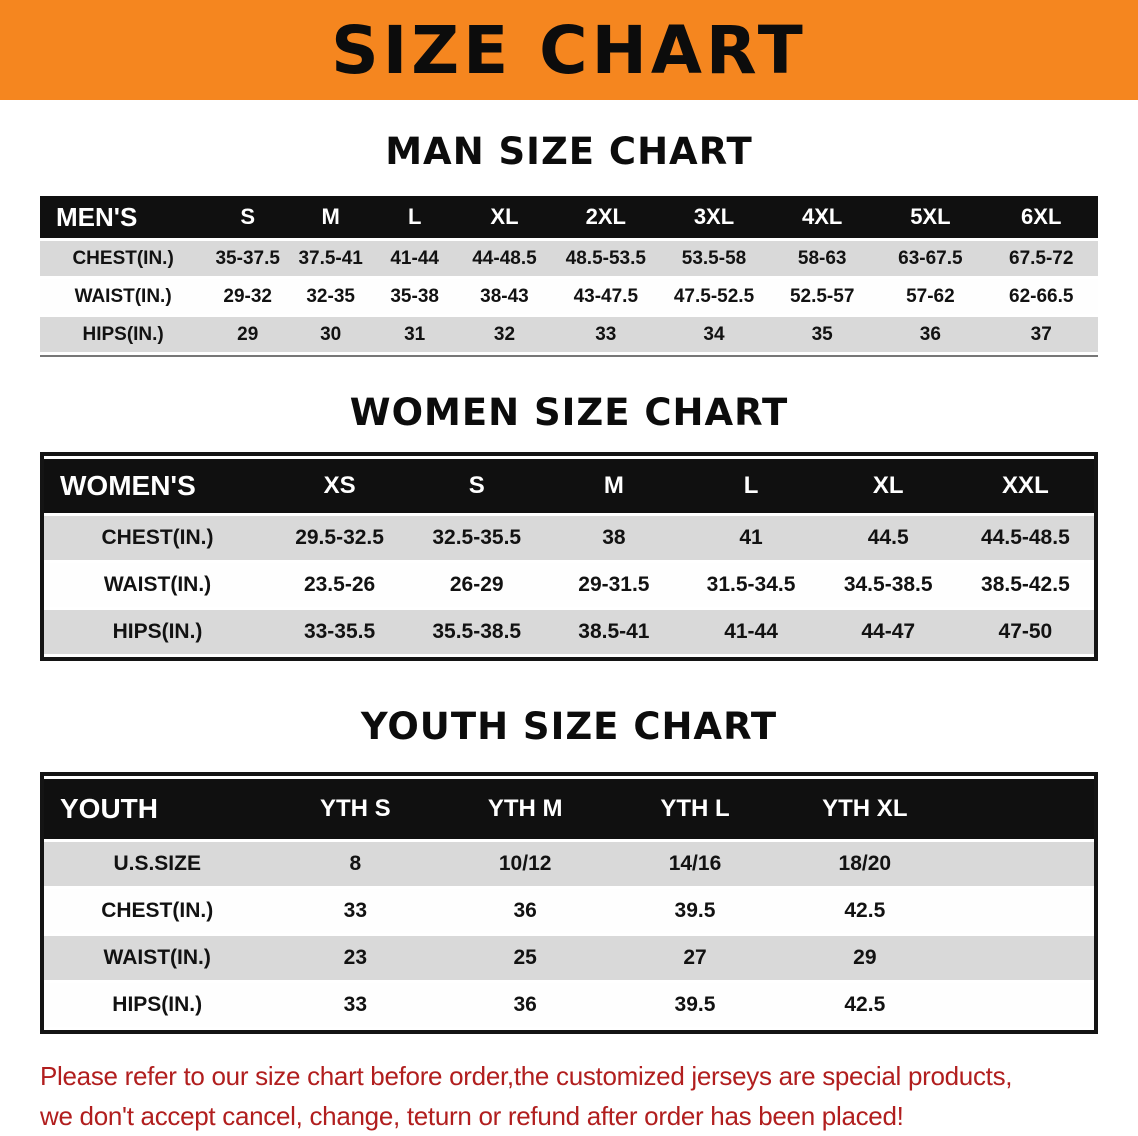  I want to click on table-header-row: MEN'S S M L XL 2XL 3XL 4XL 5XL 6XL, so click(569, 217).